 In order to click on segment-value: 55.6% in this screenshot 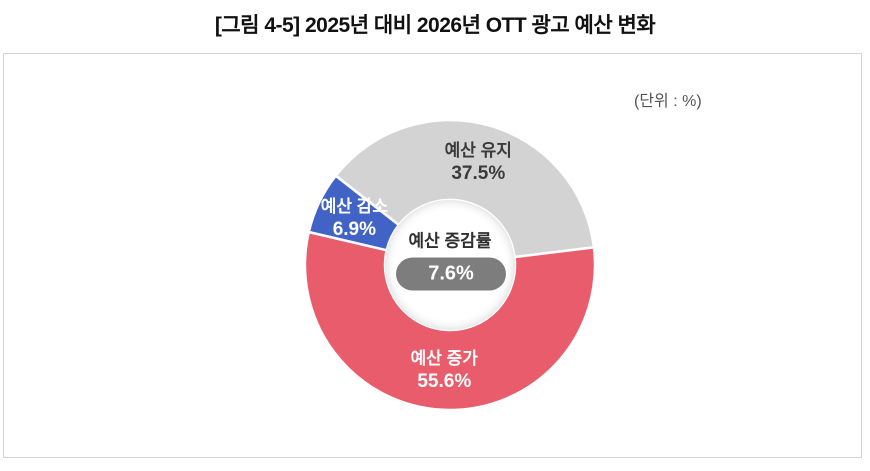, I will do `click(444, 381)`.